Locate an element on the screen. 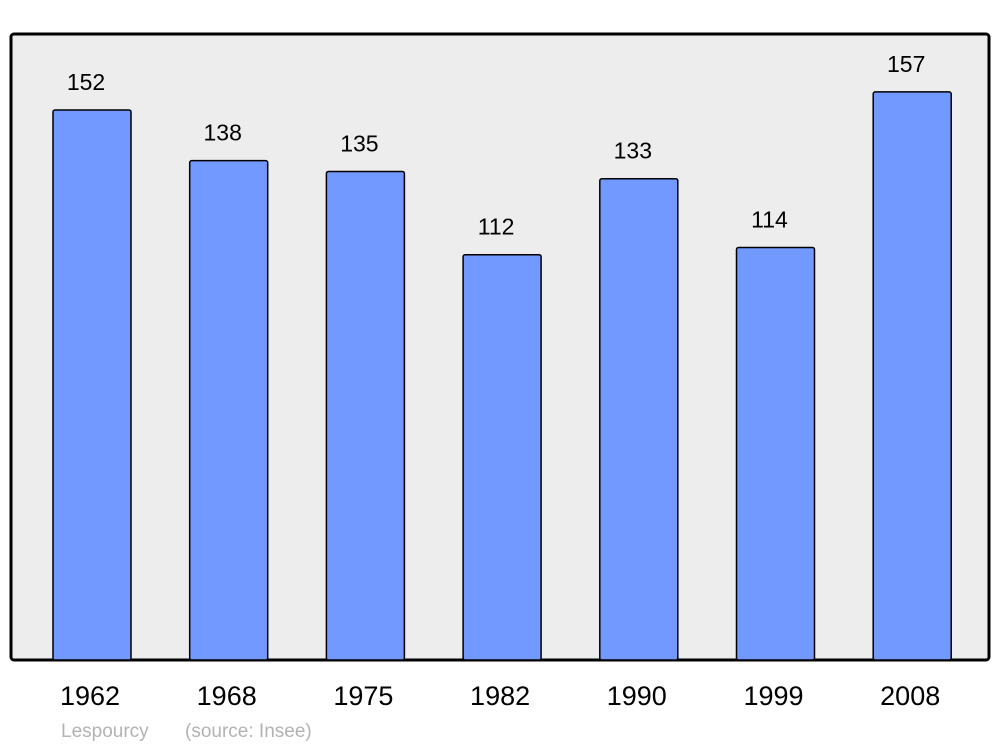 Image resolution: width=1000 pixels, height=747 pixels. data-label-1999: 114 is located at coordinates (769, 219).